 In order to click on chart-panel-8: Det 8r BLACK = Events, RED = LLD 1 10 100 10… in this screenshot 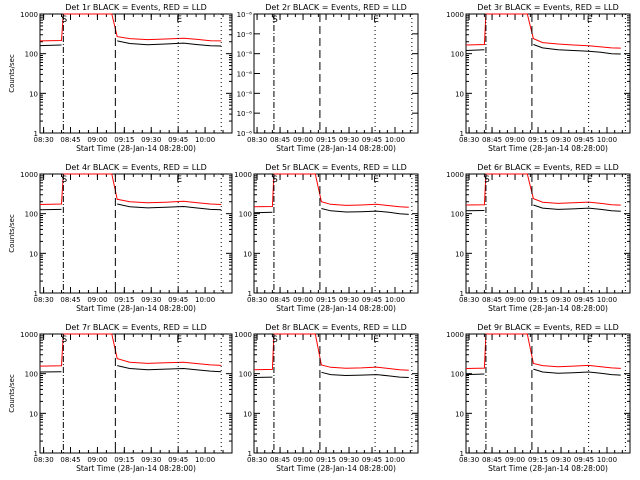, I will do `click(326, 398)`.